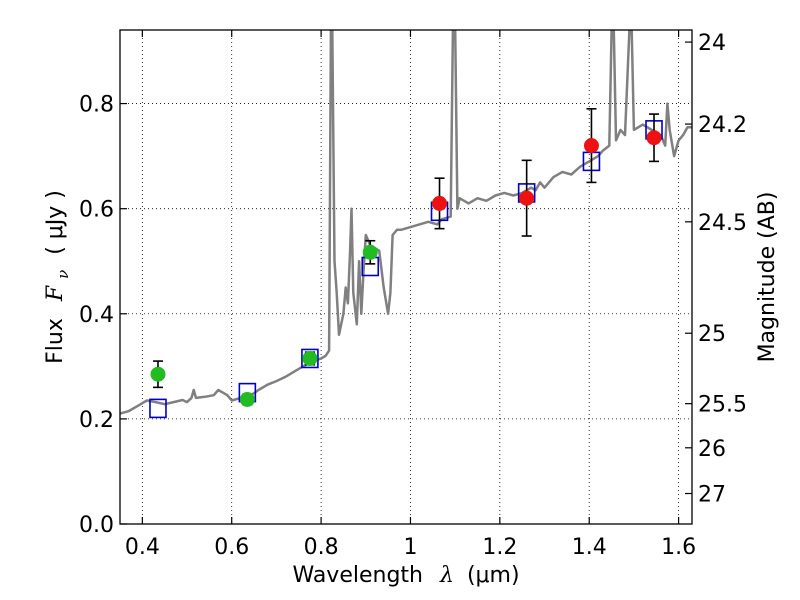  What do you see at coordinates (410, 547) in the screenshot?
I see `x-tick-label: 1` at bounding box center [410, 547].